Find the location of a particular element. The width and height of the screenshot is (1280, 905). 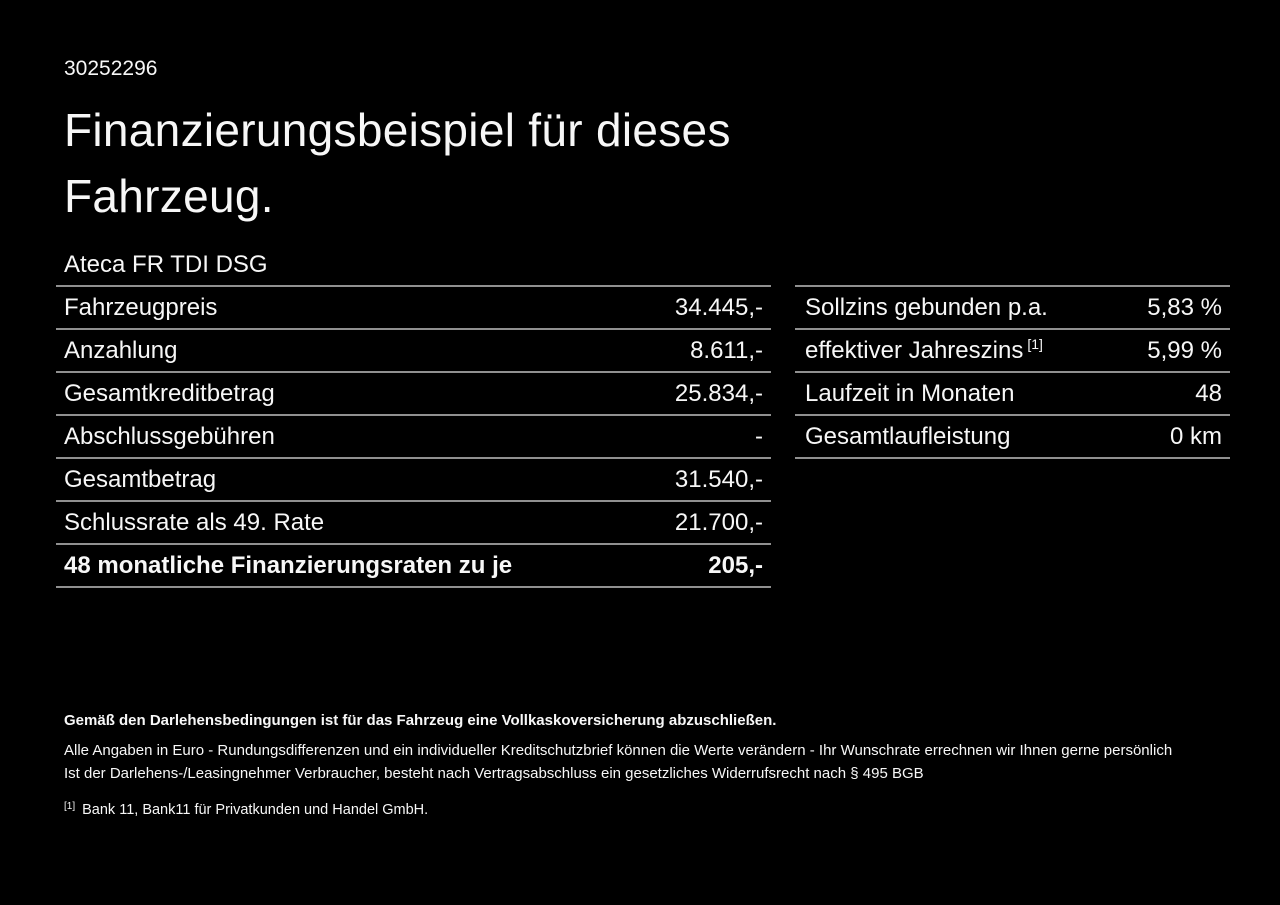

finance-row-gesamtkreditbetrag: Gesamtkreditbetrag 25.834,- is located at coordinates (413, 394).